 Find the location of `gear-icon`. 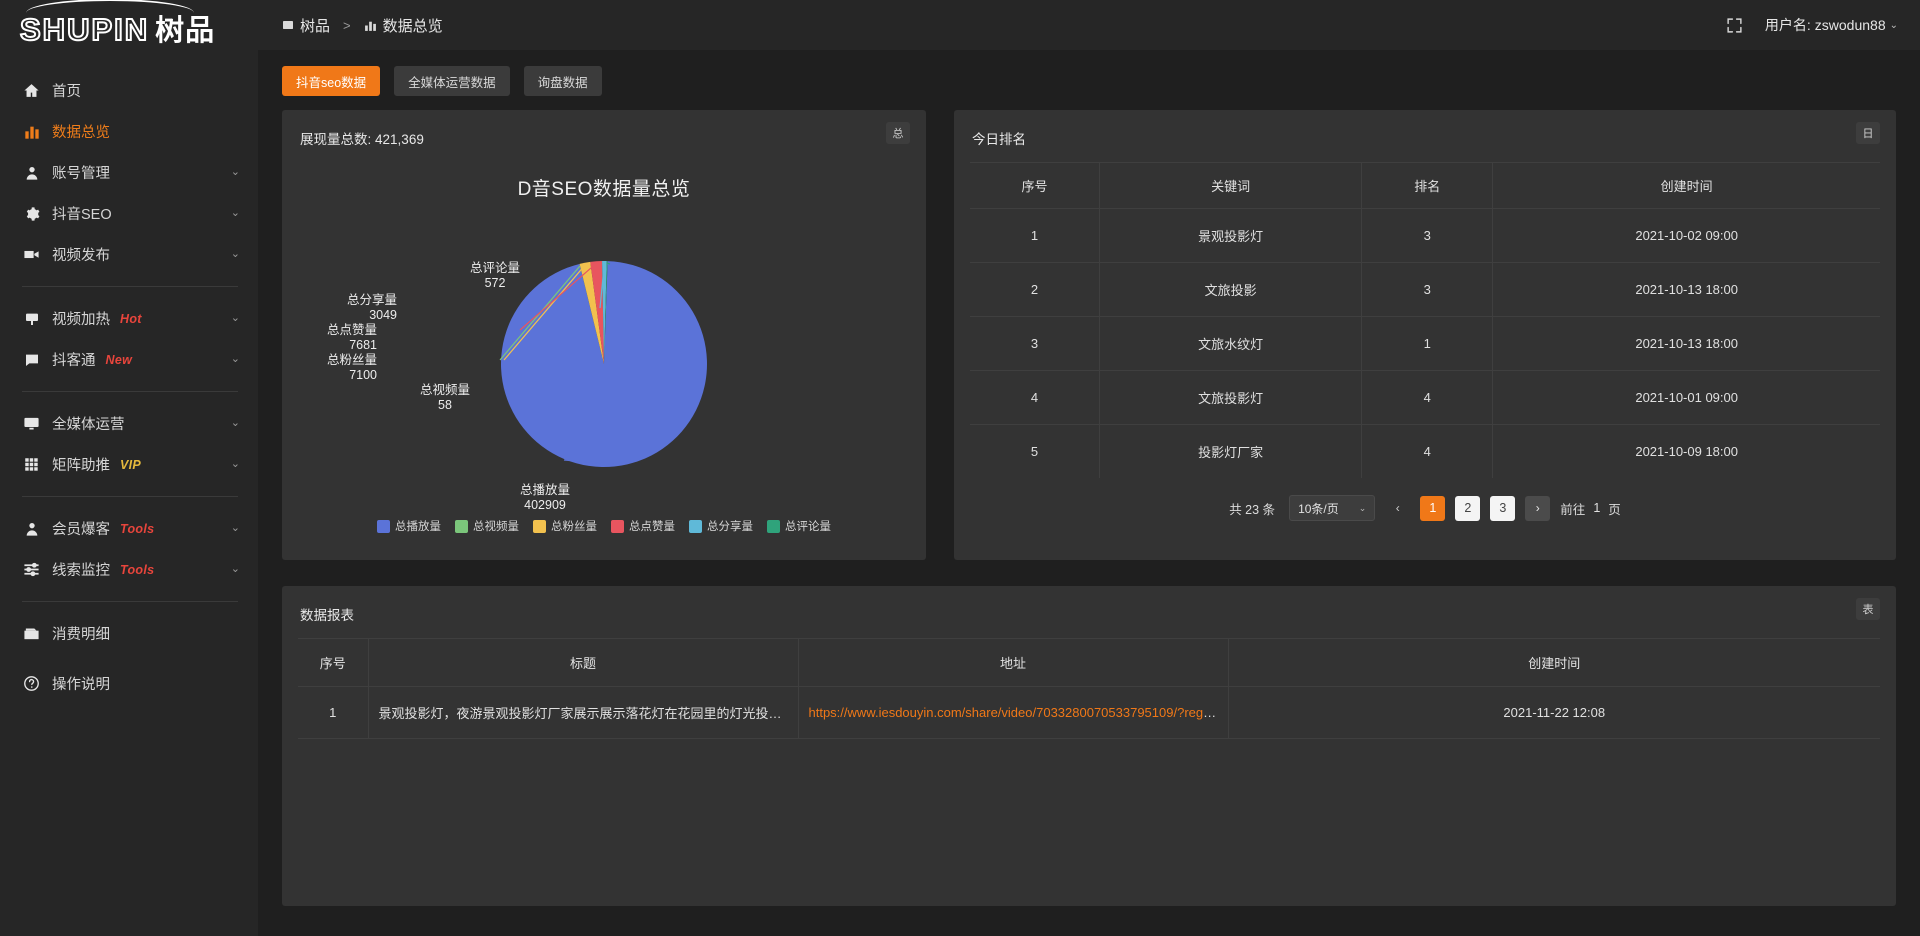

gear-icon is located at coordinates (31, 213).